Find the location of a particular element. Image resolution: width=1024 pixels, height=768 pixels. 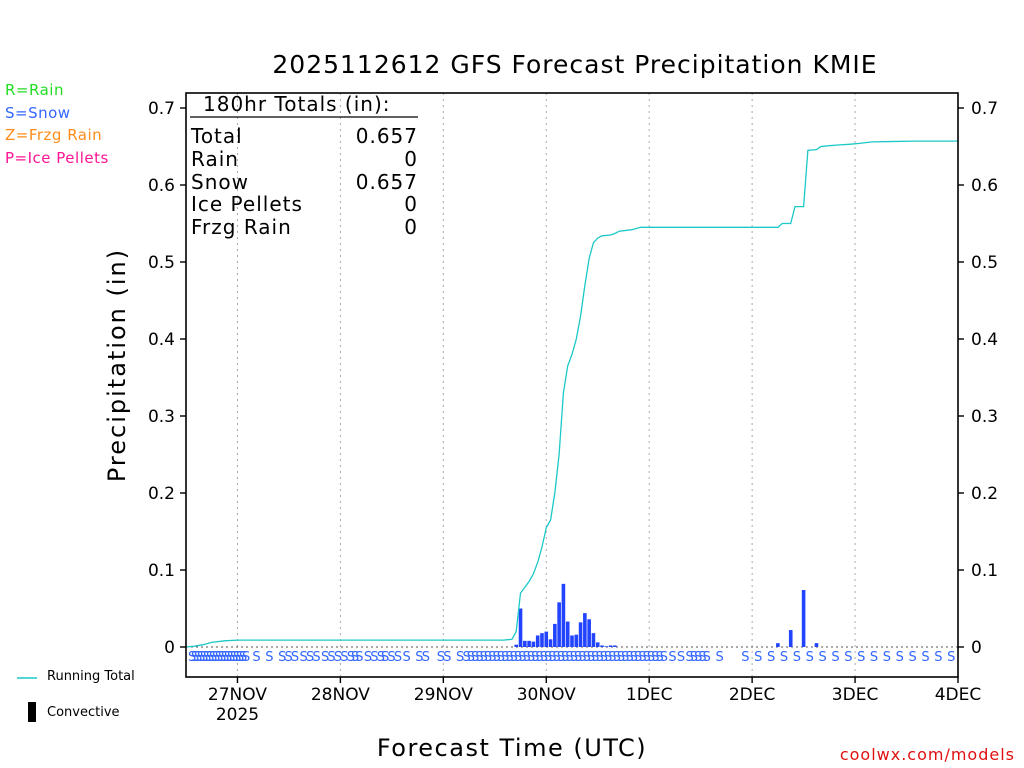

y-tick-label-left: 0.2 is located at coordinates (161, 494).